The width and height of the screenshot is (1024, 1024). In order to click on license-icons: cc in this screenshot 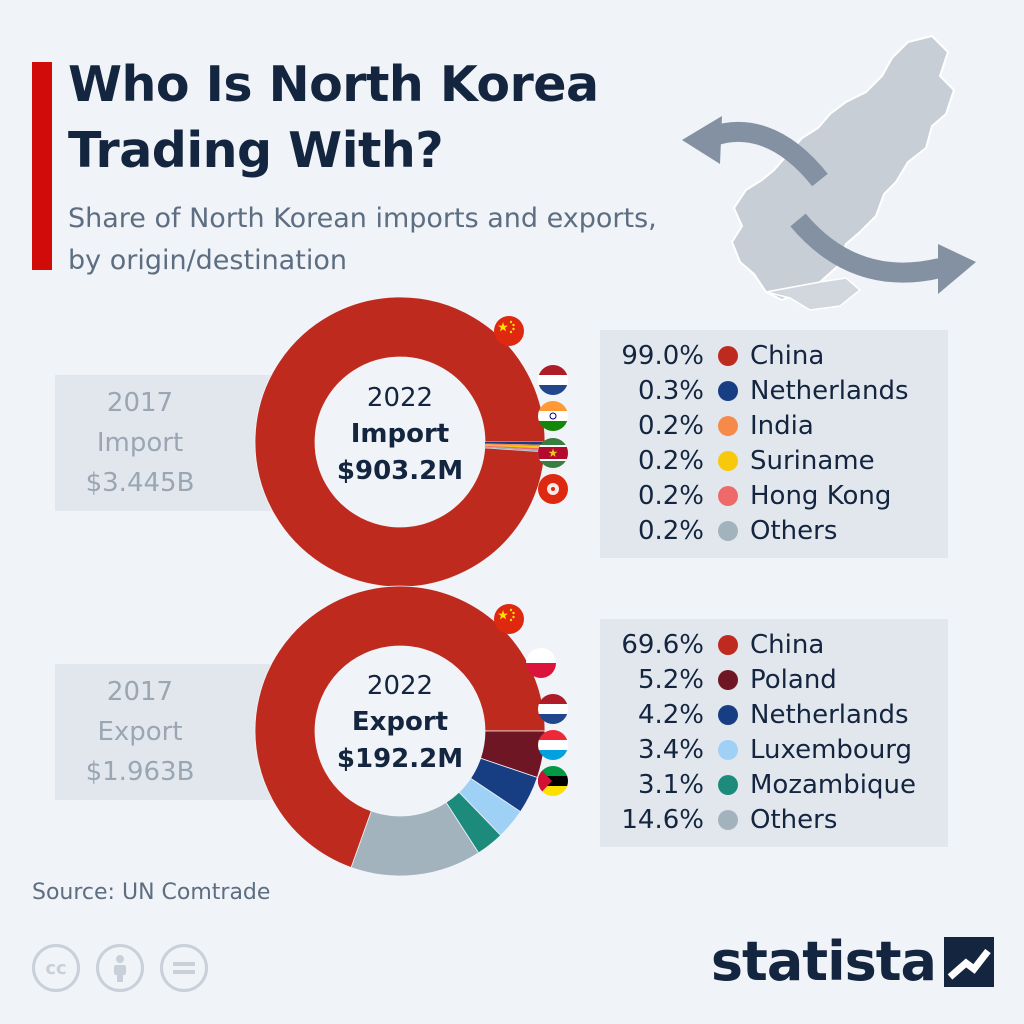, I will do `click(120, 968)`.